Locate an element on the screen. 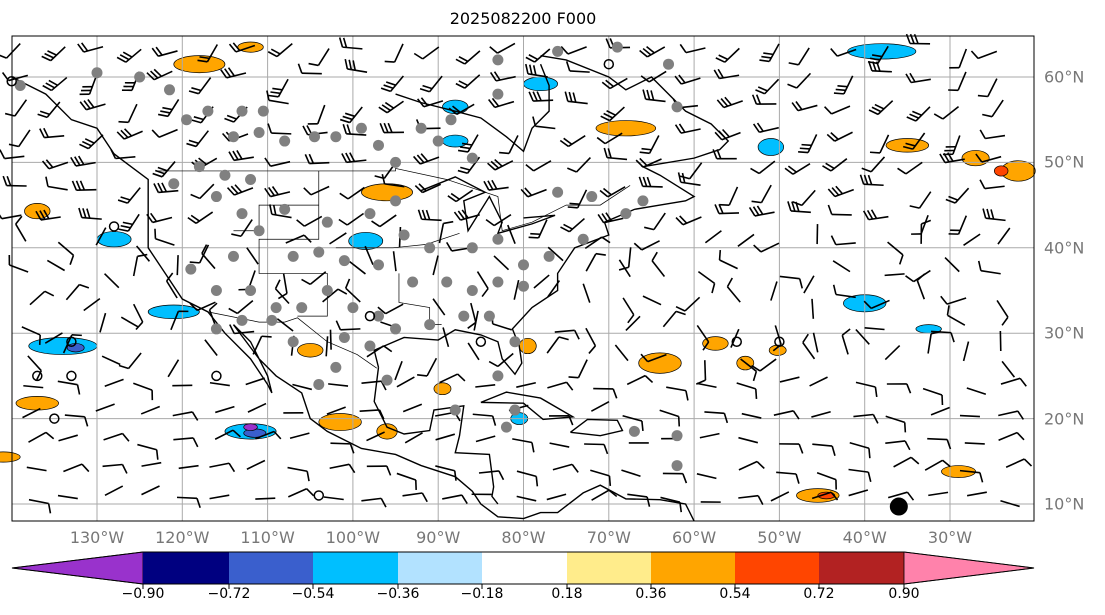  lon-label: 40°W is located at coordinates (864, 537).